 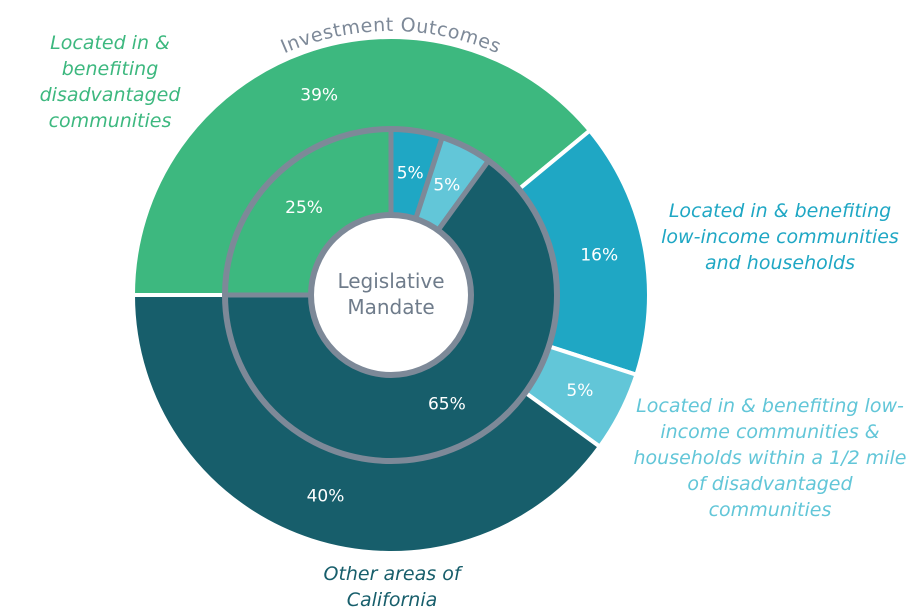 I want to click on value-label: 25%, so click(x=304, y=208).